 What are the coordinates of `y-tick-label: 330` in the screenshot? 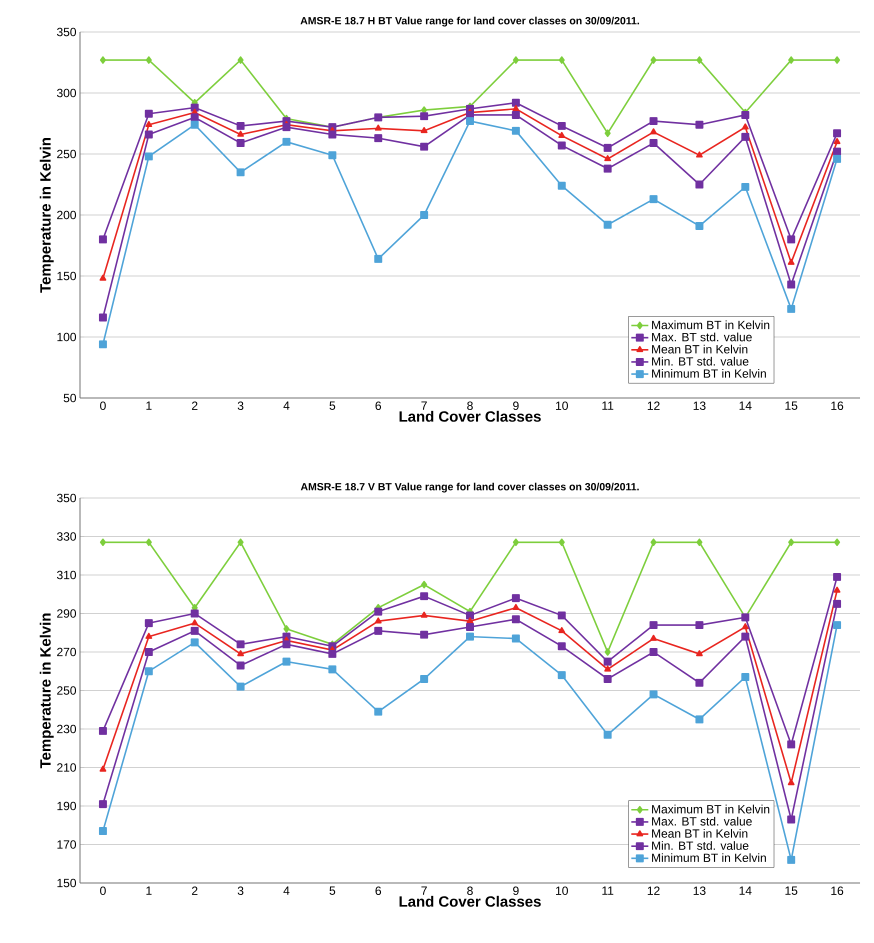 It's located at (66, 536).